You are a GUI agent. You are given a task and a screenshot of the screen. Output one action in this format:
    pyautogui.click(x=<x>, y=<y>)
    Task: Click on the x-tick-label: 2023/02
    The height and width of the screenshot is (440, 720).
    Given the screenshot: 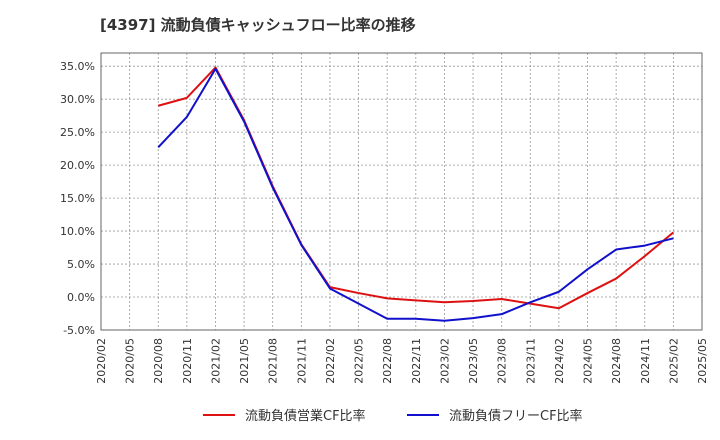 What is the action you would take?
    pyautogui.click(x=444, y=361)
    